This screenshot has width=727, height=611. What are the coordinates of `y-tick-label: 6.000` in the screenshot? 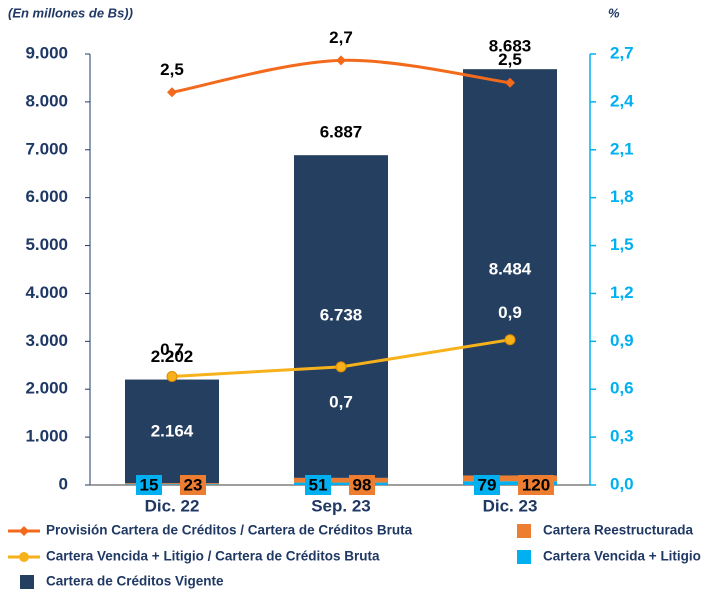 It's located at (46, 196).